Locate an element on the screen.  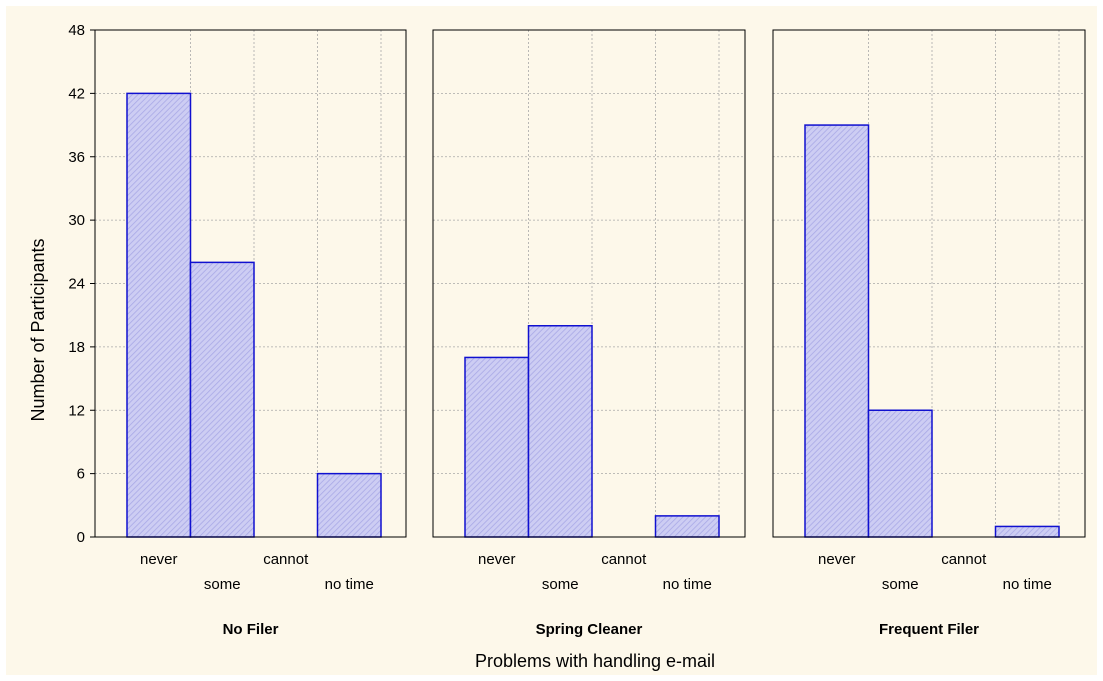
panel-title: No Filer is located at coordinates (251, 629).